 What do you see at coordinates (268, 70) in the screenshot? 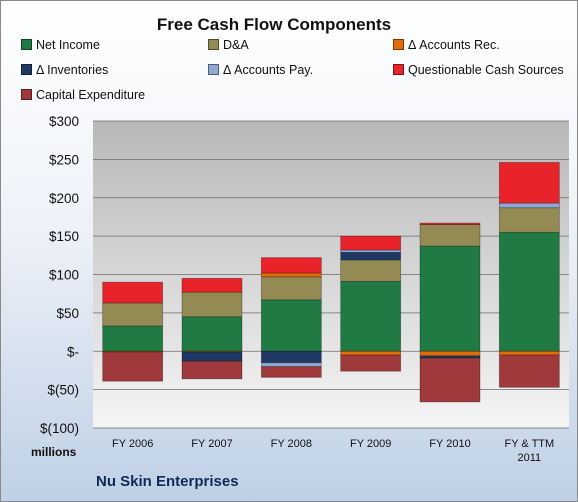
I see `legend-label: Δ Accounts Pay.` at bounding box center [268, 70].